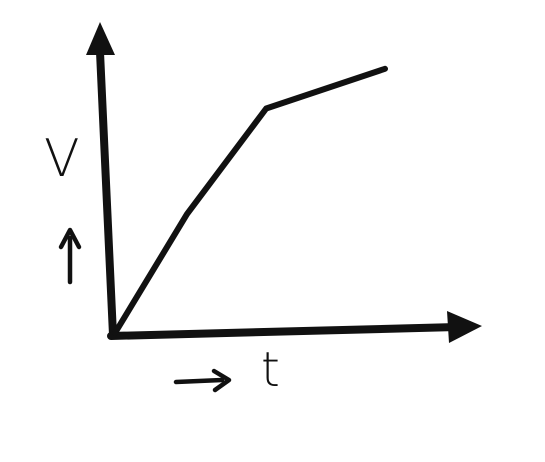 This screenshot has width=545, height=462. What do you see at coordinates (100, 38) in the screenshot?
I see `y-axis-arrowhead` at bounding box center [100, 38].